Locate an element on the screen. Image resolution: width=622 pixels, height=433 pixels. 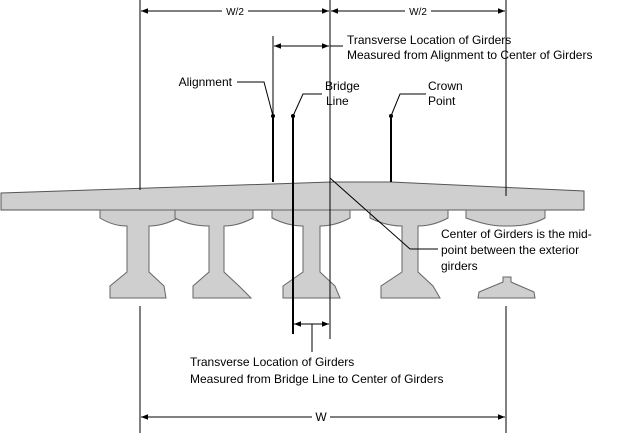
girders is located at coordinates (322, 254).